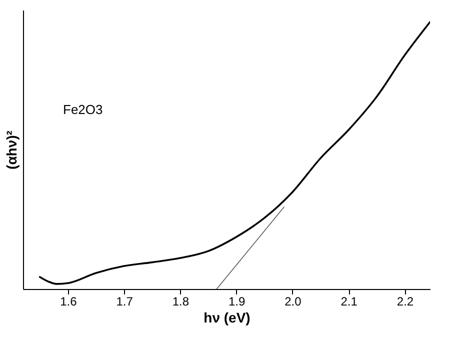 Image resolution: width=474 pixels, height=338 pixels. What do you see at coordinates (83, 109) in the screenshot?
I see `annotation: Fe2O3` at bounding box center [83, 109].